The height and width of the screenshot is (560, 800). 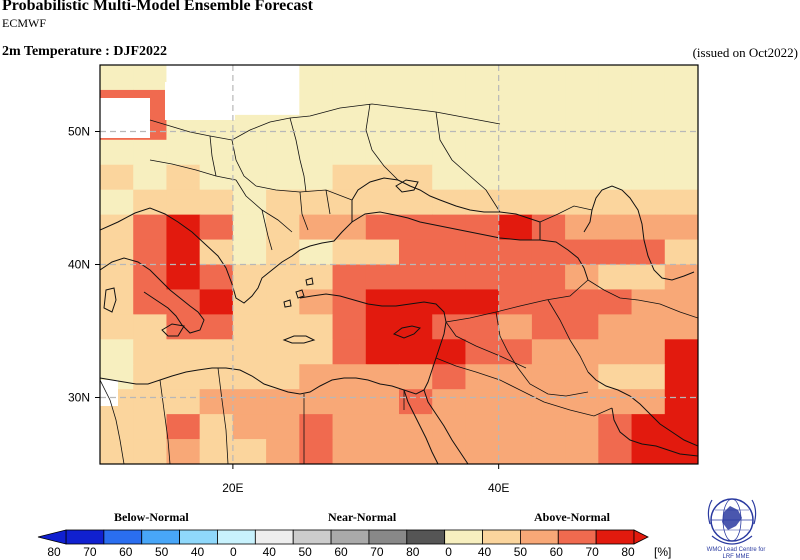 What do you see at coordinates (628, 552) in the screenshot?
I see `legend-tick-label: 80` at bounding box center [628, 552].